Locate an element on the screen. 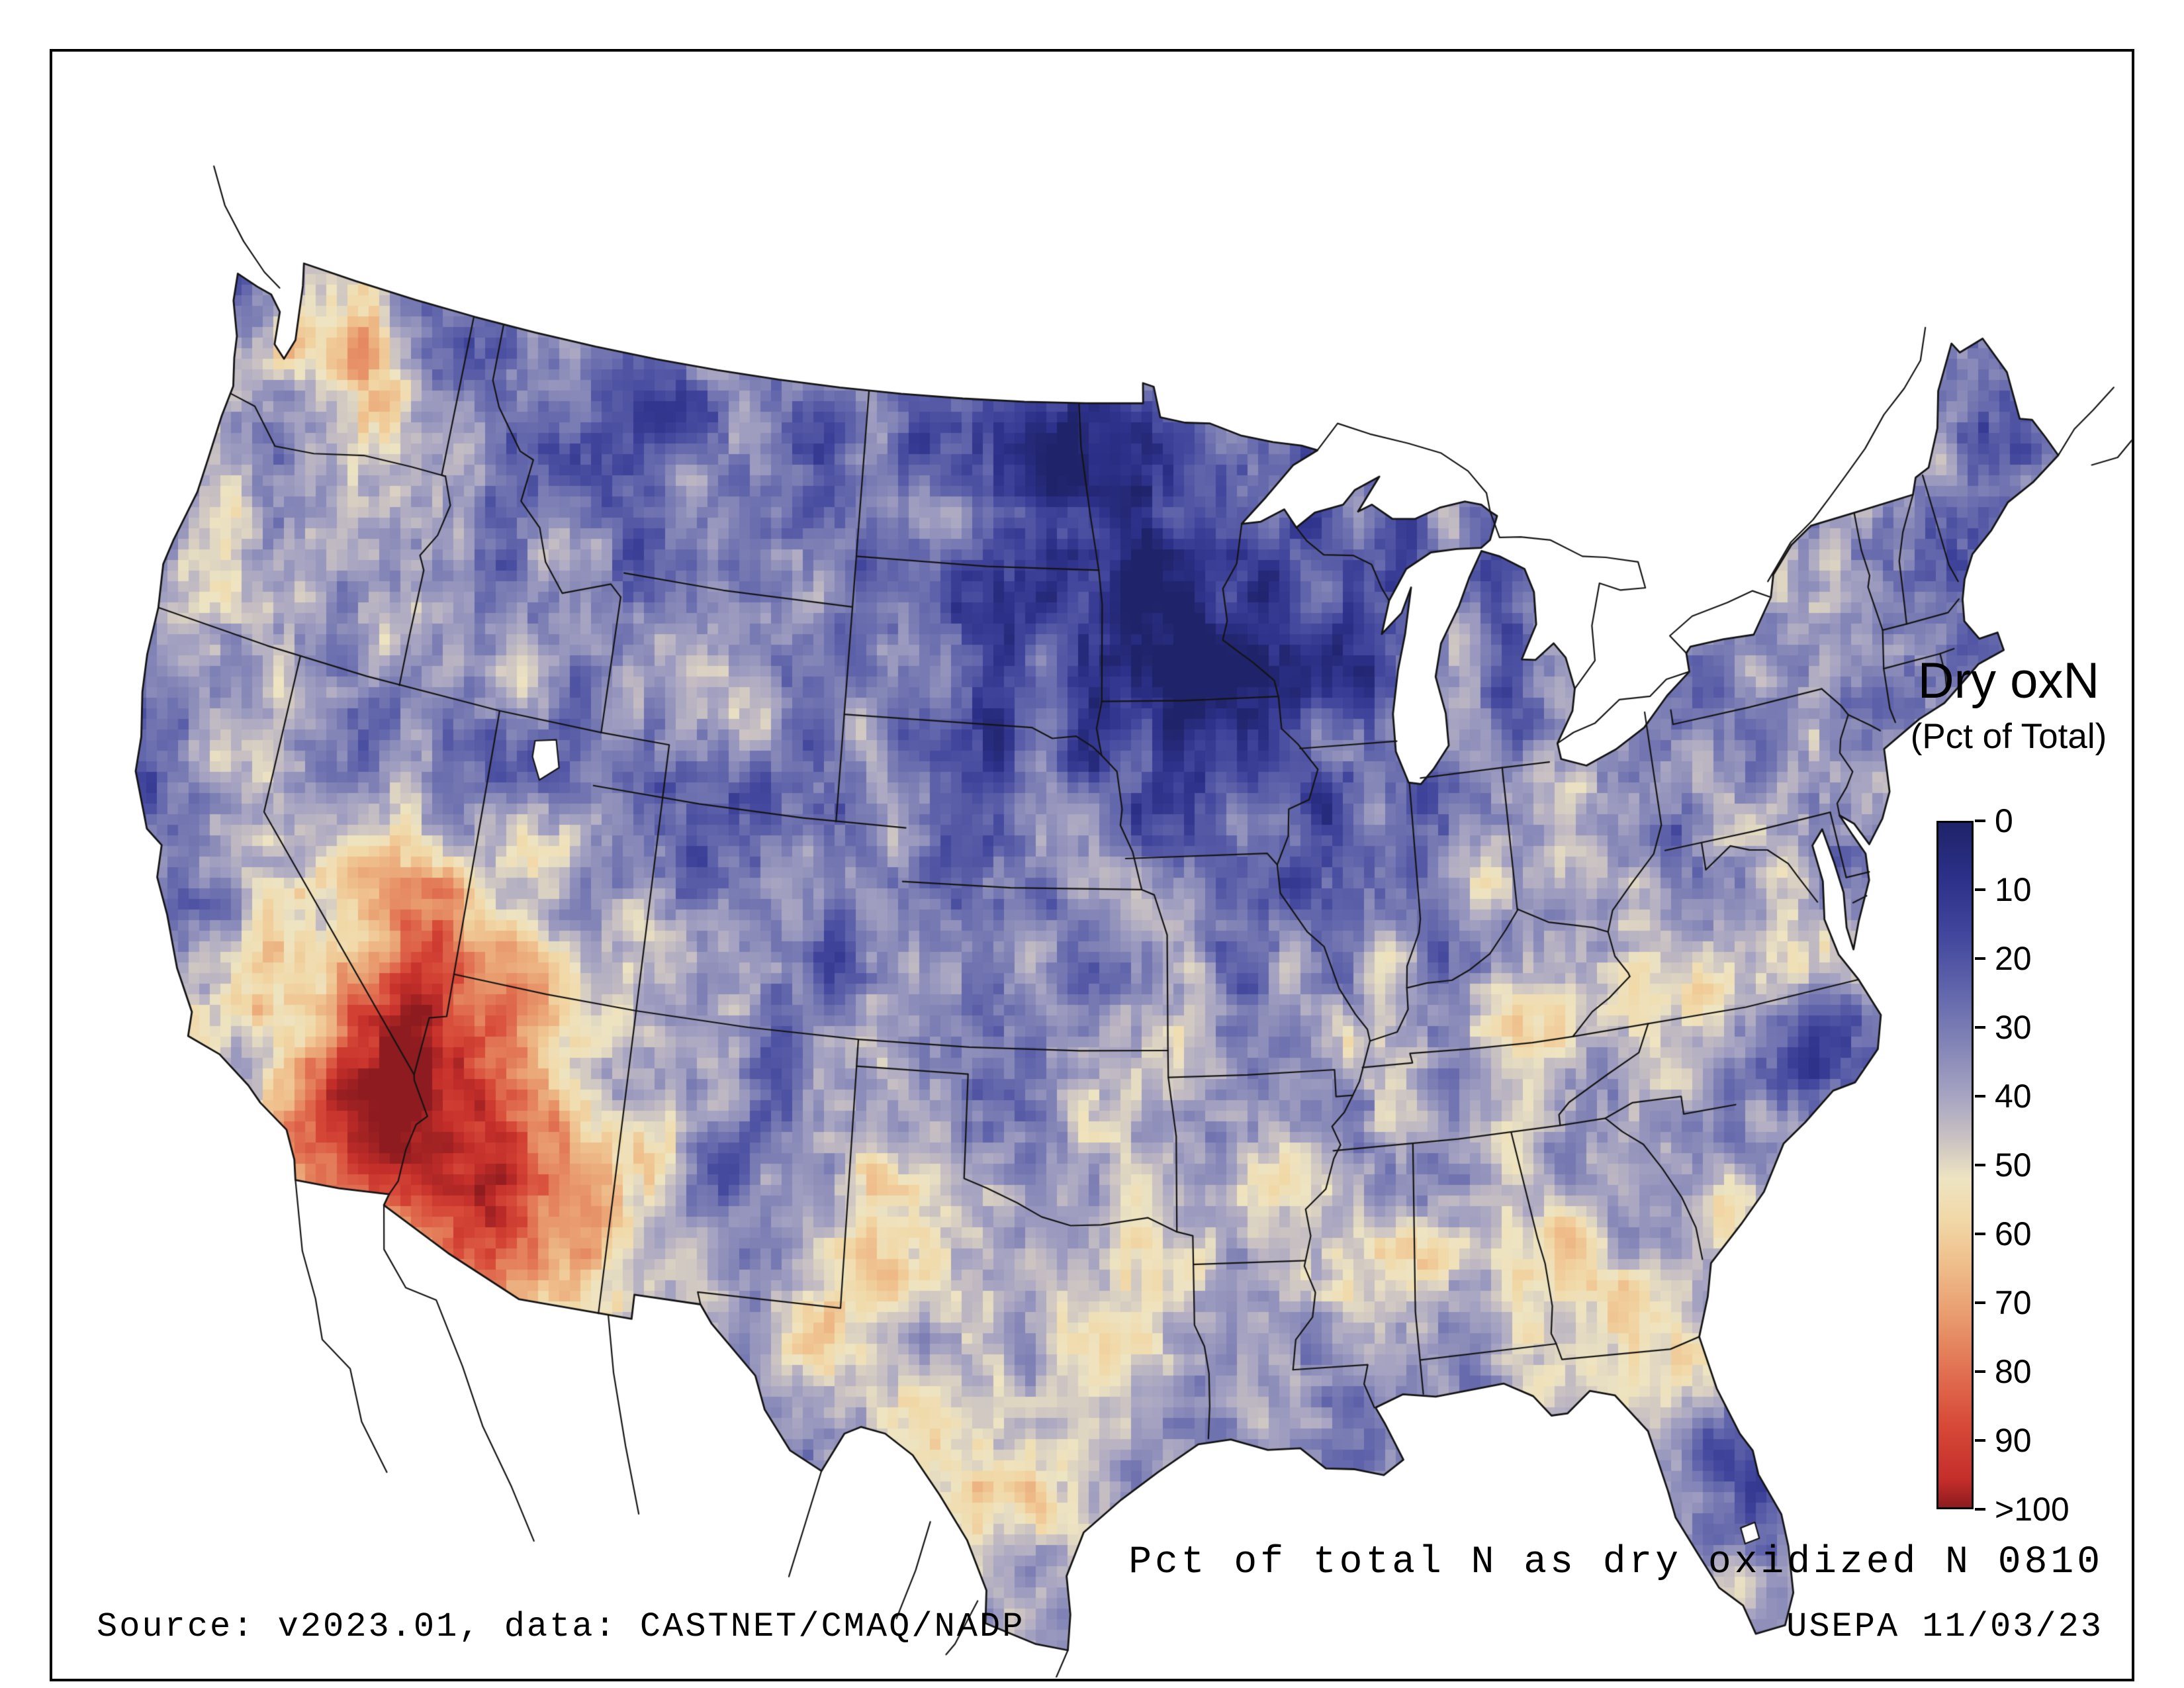 The height and width of the screenshot is (1688, 2184). colorbar-tick-label: 60 is located at coordinates (2014, 1233).